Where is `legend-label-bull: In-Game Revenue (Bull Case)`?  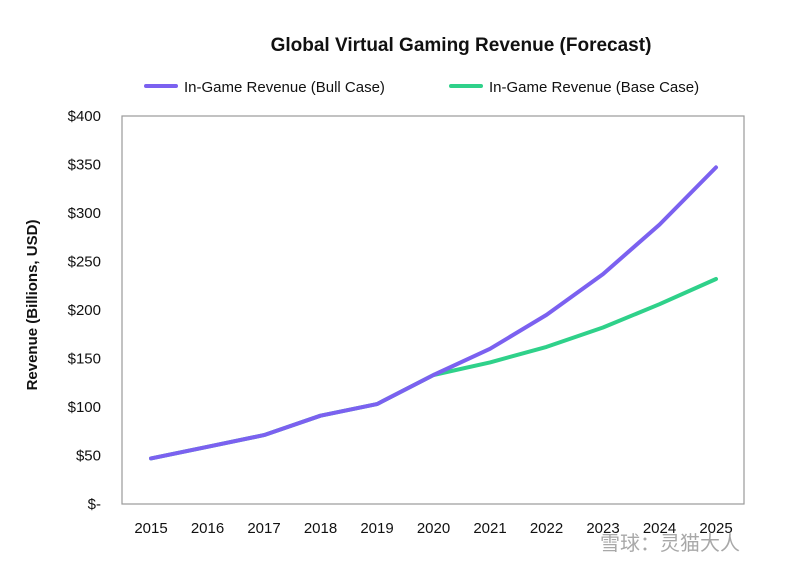
legend-label-bull: In-Game Revenue (Bull Case) is located at coordinates (284, 87).